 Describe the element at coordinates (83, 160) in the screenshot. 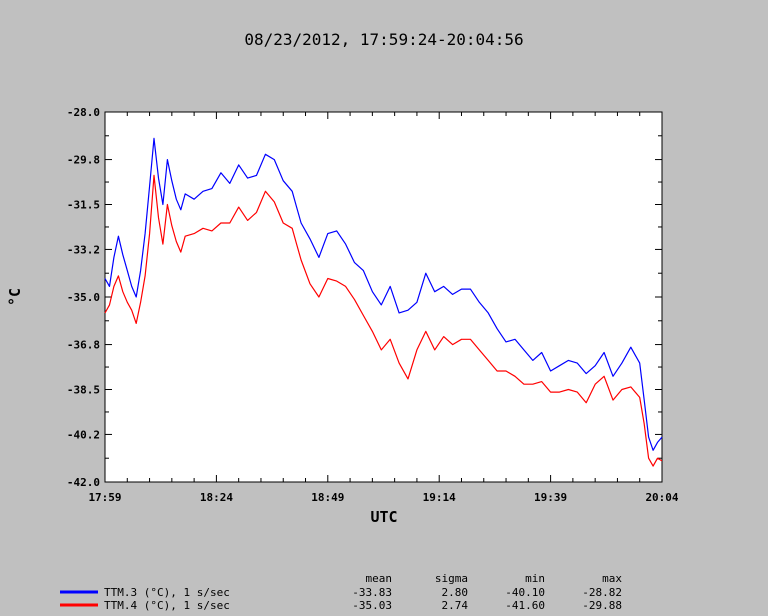

I see `y-tick-label: -29.8` at that location.